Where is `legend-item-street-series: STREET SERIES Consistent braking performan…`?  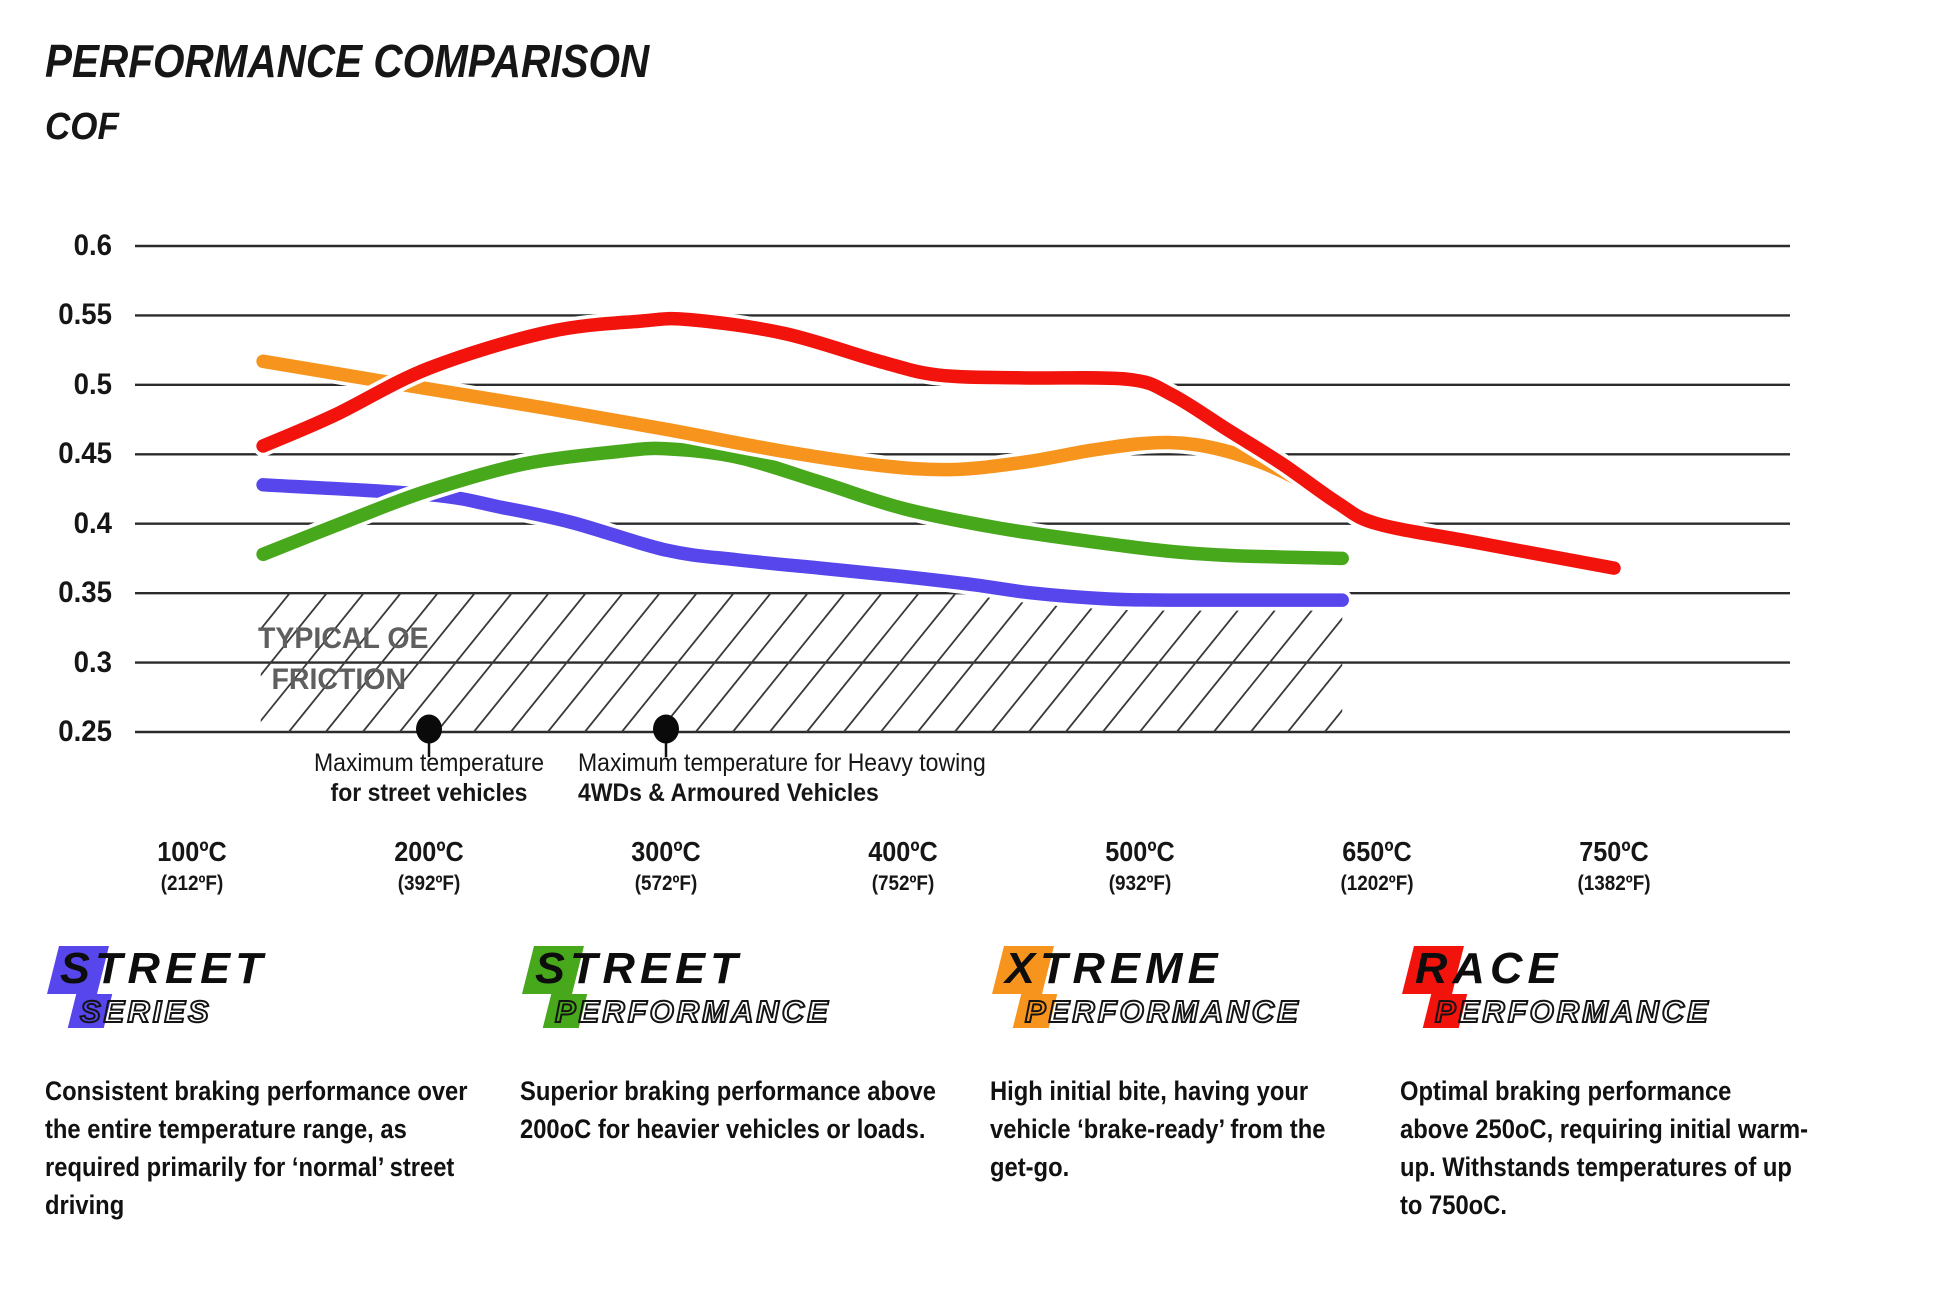
legend-item-street-series: STREET SERIES Consistent braking performan… is located at coordinates (280, 1109).